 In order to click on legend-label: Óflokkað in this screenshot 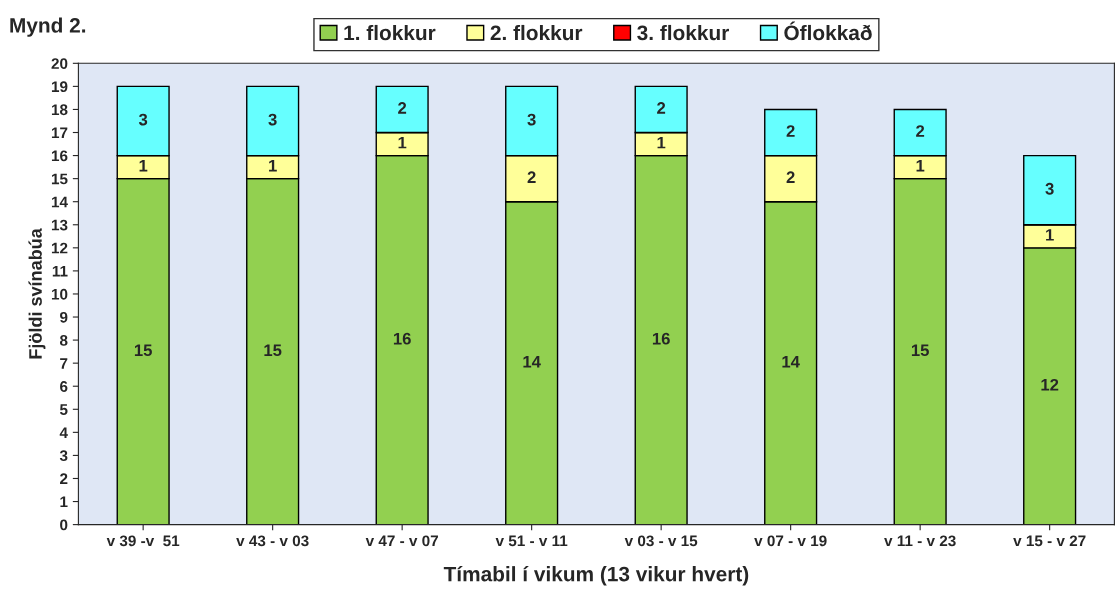, I will do `click(828, 31)`.